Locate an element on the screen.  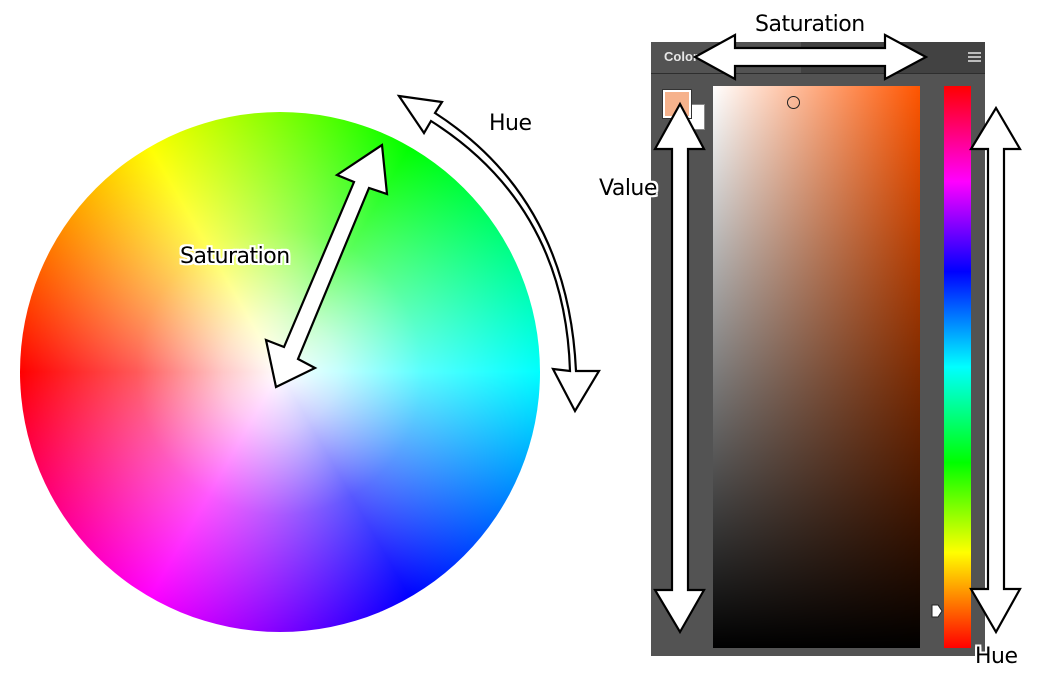
wheel-hue-label: Hue is located at coordinates (510, 123).